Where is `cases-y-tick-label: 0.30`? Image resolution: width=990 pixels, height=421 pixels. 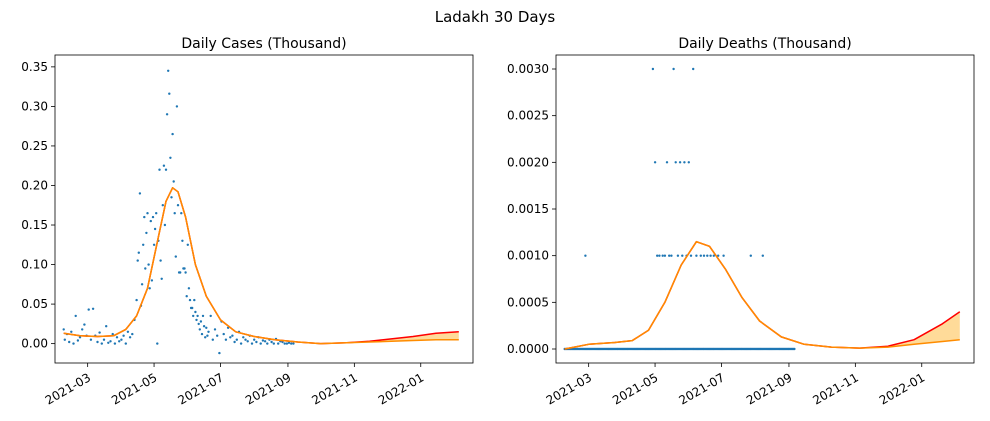
cases-y-tick-label: 0.30 is located at coordinates (34, 106).